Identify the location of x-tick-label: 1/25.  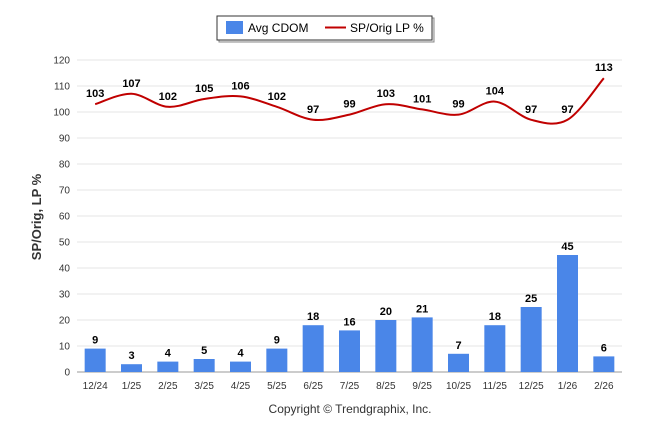
(132, 386).